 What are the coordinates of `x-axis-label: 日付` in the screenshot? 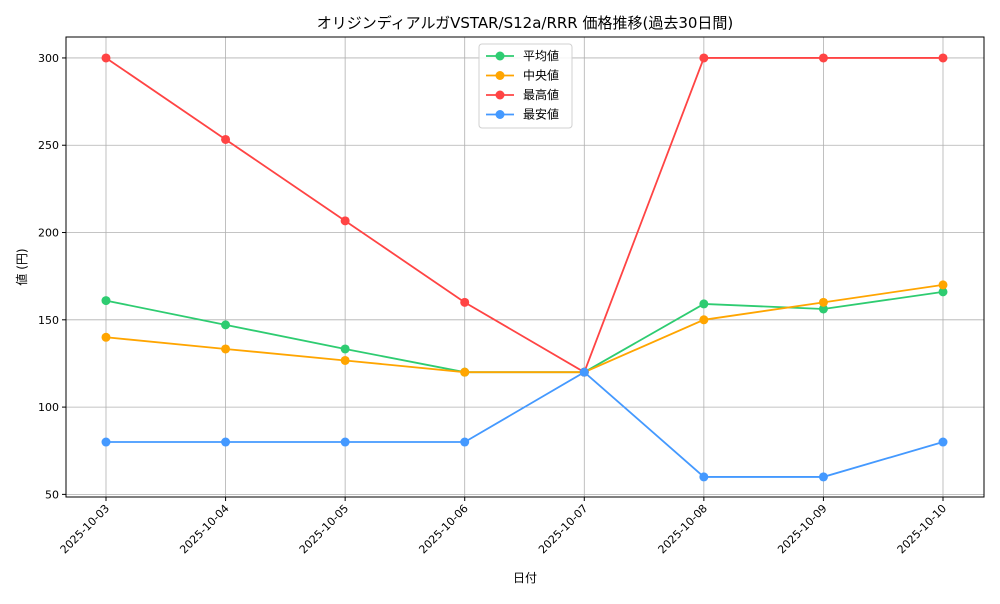 It's located at (525, 578).